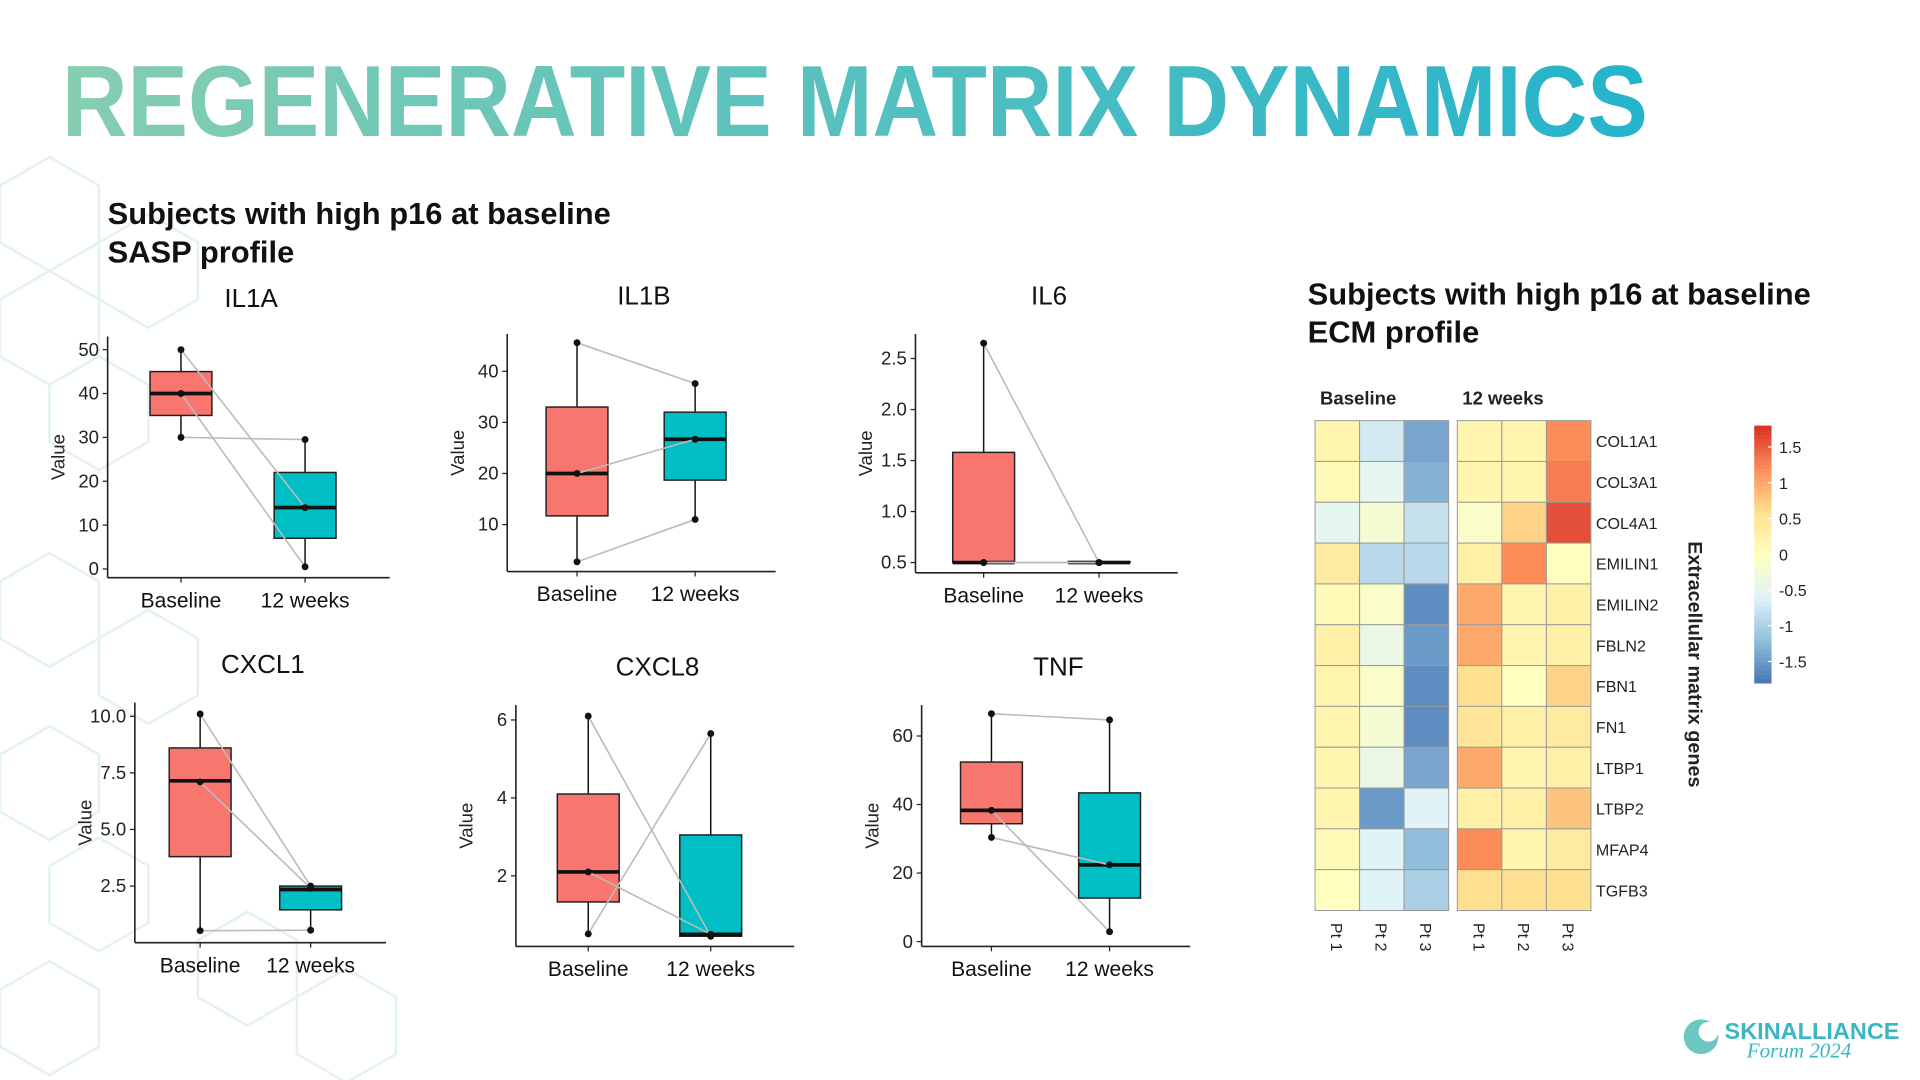  I want to click on y-tick-label: 60, so click(902, 735).